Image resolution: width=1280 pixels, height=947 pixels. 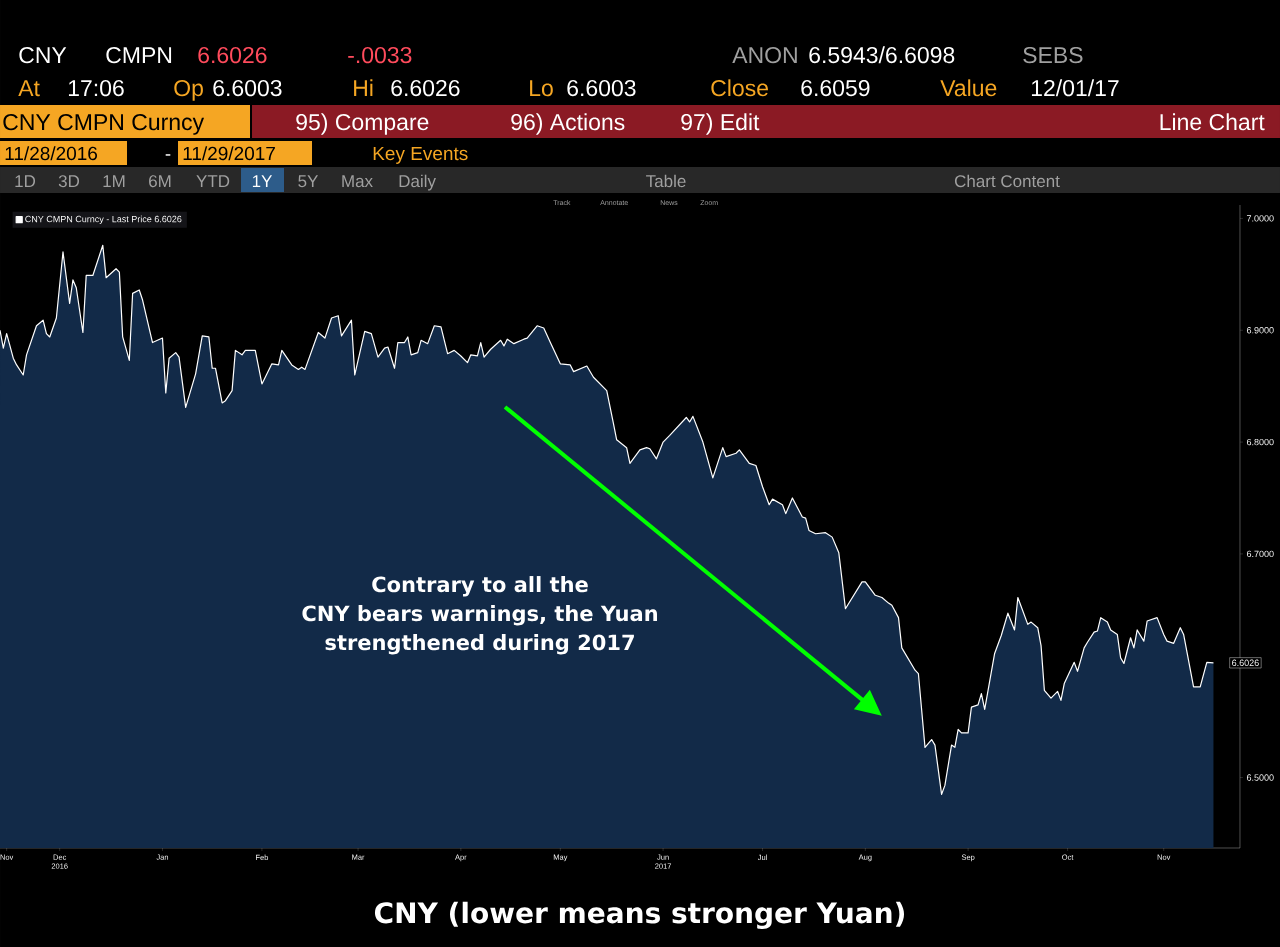 I want to click on text: Hi, so click(x=363, y=87).